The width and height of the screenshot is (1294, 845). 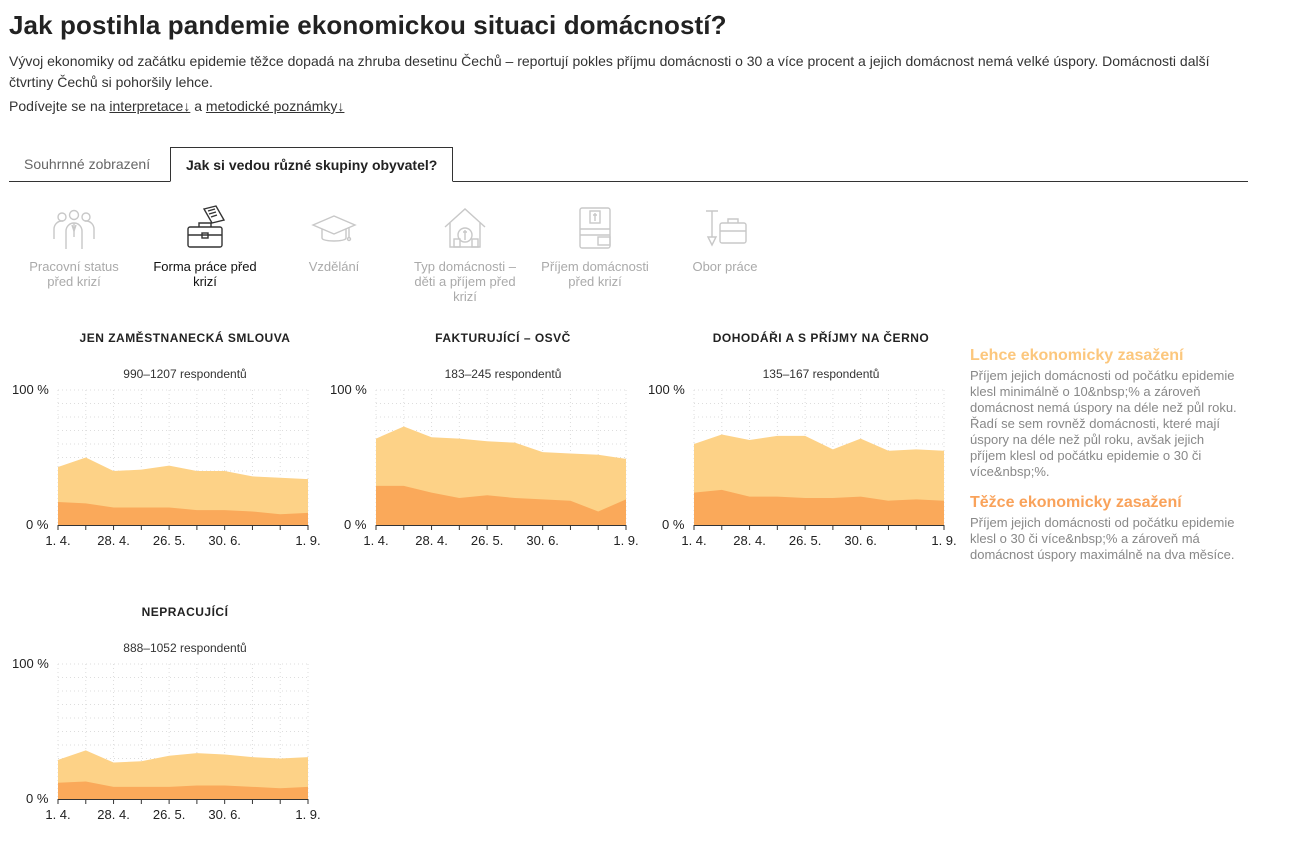 I want to click on category-label: Forma práce před krizí, so click(x=205, y=274).